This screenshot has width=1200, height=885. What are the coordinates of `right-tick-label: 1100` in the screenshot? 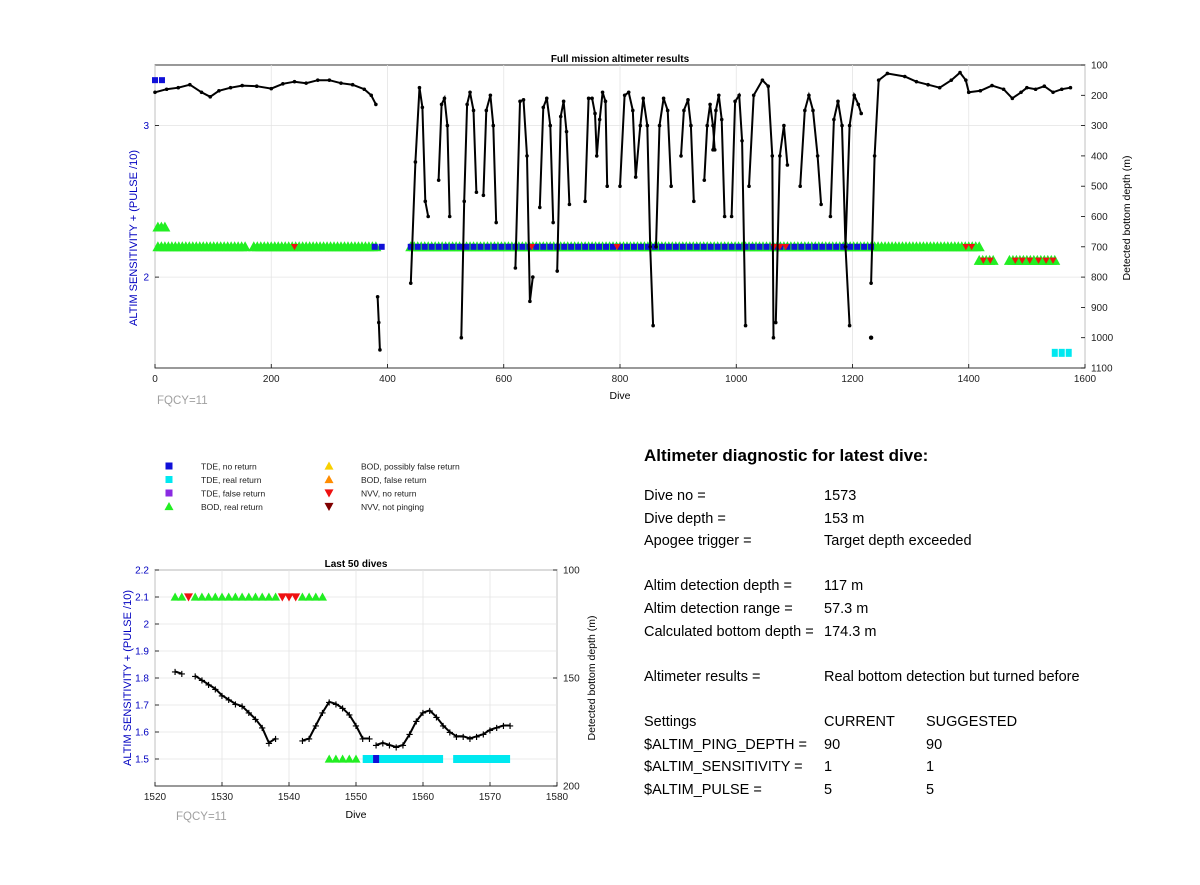 It's located at (1102, 369).